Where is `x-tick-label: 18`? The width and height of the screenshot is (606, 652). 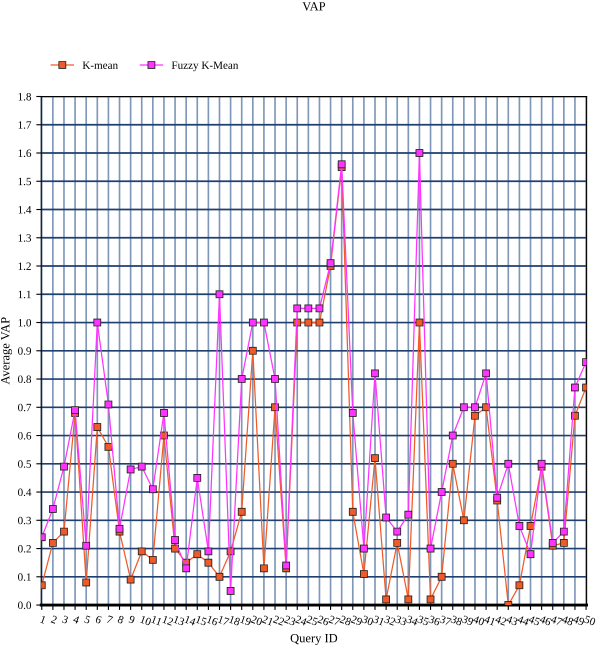
x-tick-label: 18 is located at coordinates (234, 620).